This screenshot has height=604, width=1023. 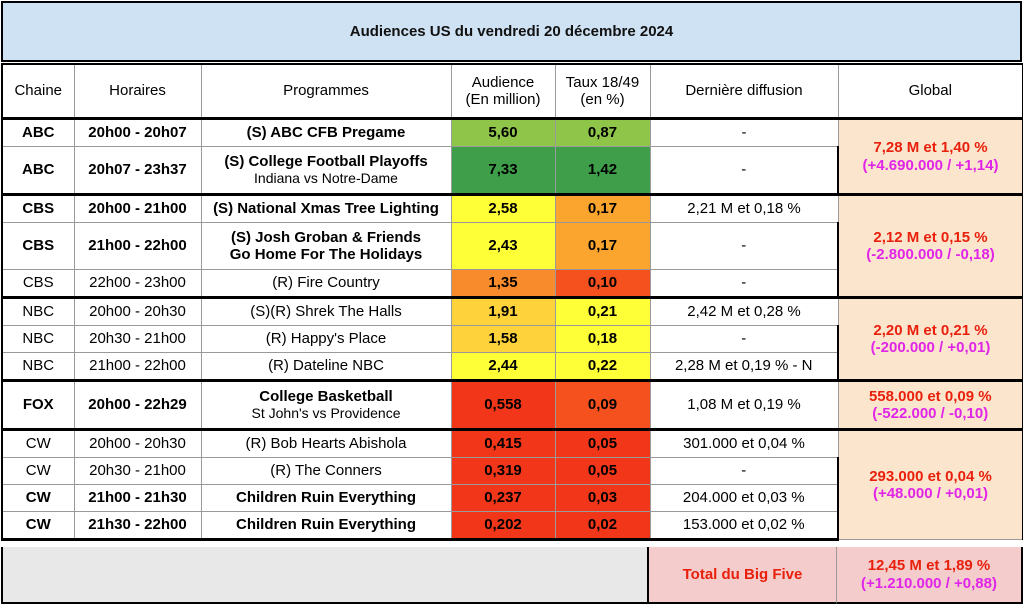 I want to click on cell-audience: 2,58, so click(x=503, y=208).